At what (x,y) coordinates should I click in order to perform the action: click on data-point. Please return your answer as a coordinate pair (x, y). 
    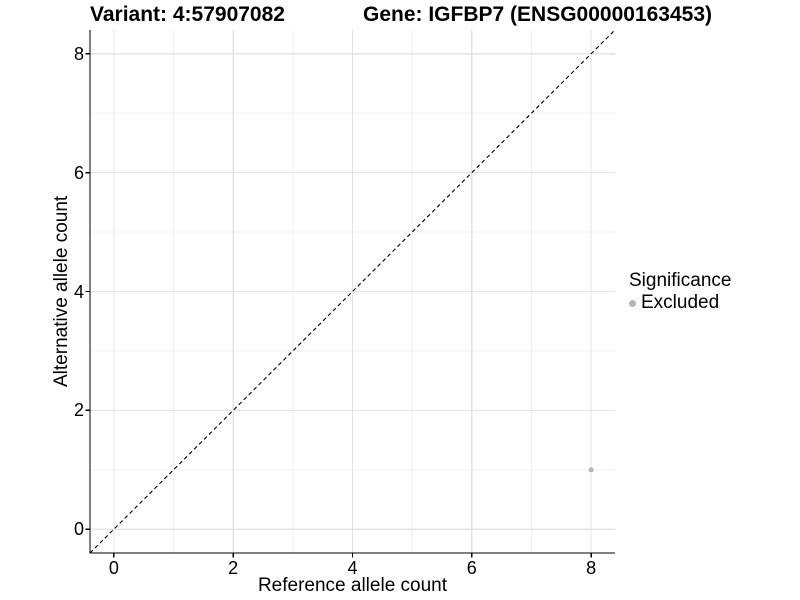
    Looking at the image, I should click on (591, 470).